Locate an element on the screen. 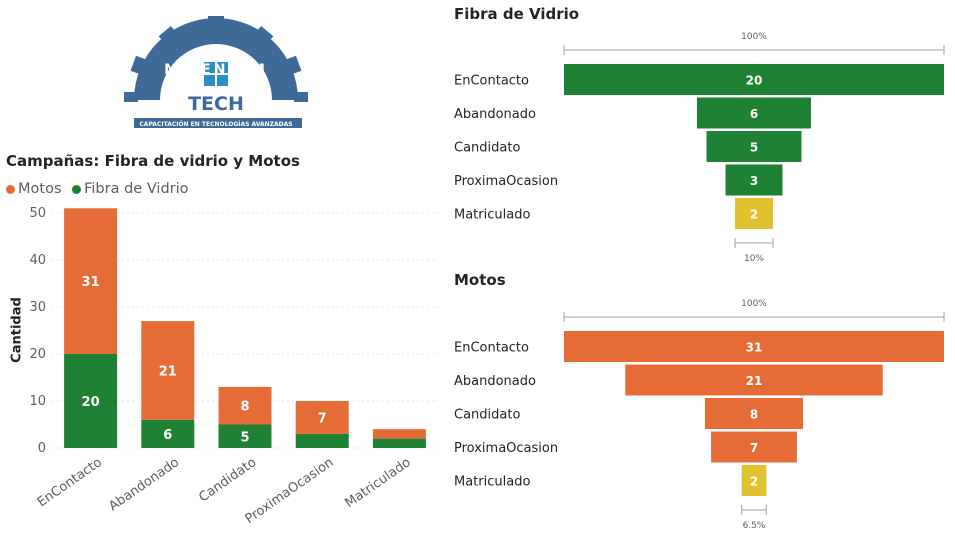 The height and width of the screenshot is (543, 955). bottom-percent-label: 6.5% is located at coordinates (754, 526).